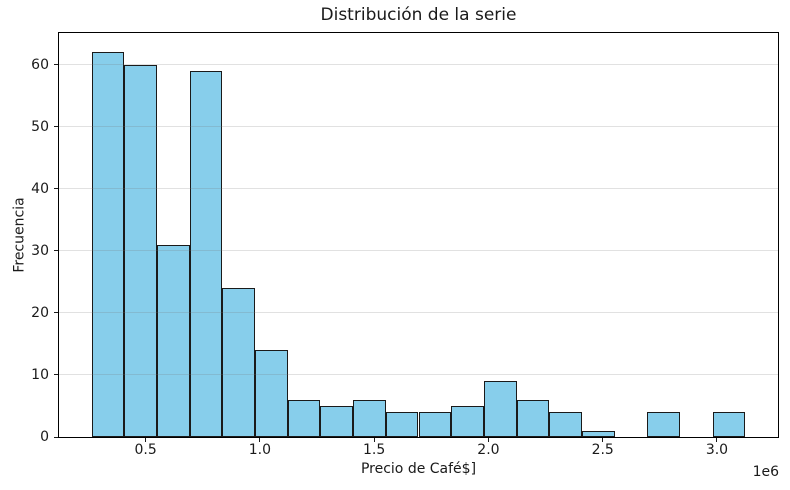 The image size is (790, 490). Describe the element at coordinates (488, 450) in the screenshot. I see `x-tick-label: 2.0` at that location.